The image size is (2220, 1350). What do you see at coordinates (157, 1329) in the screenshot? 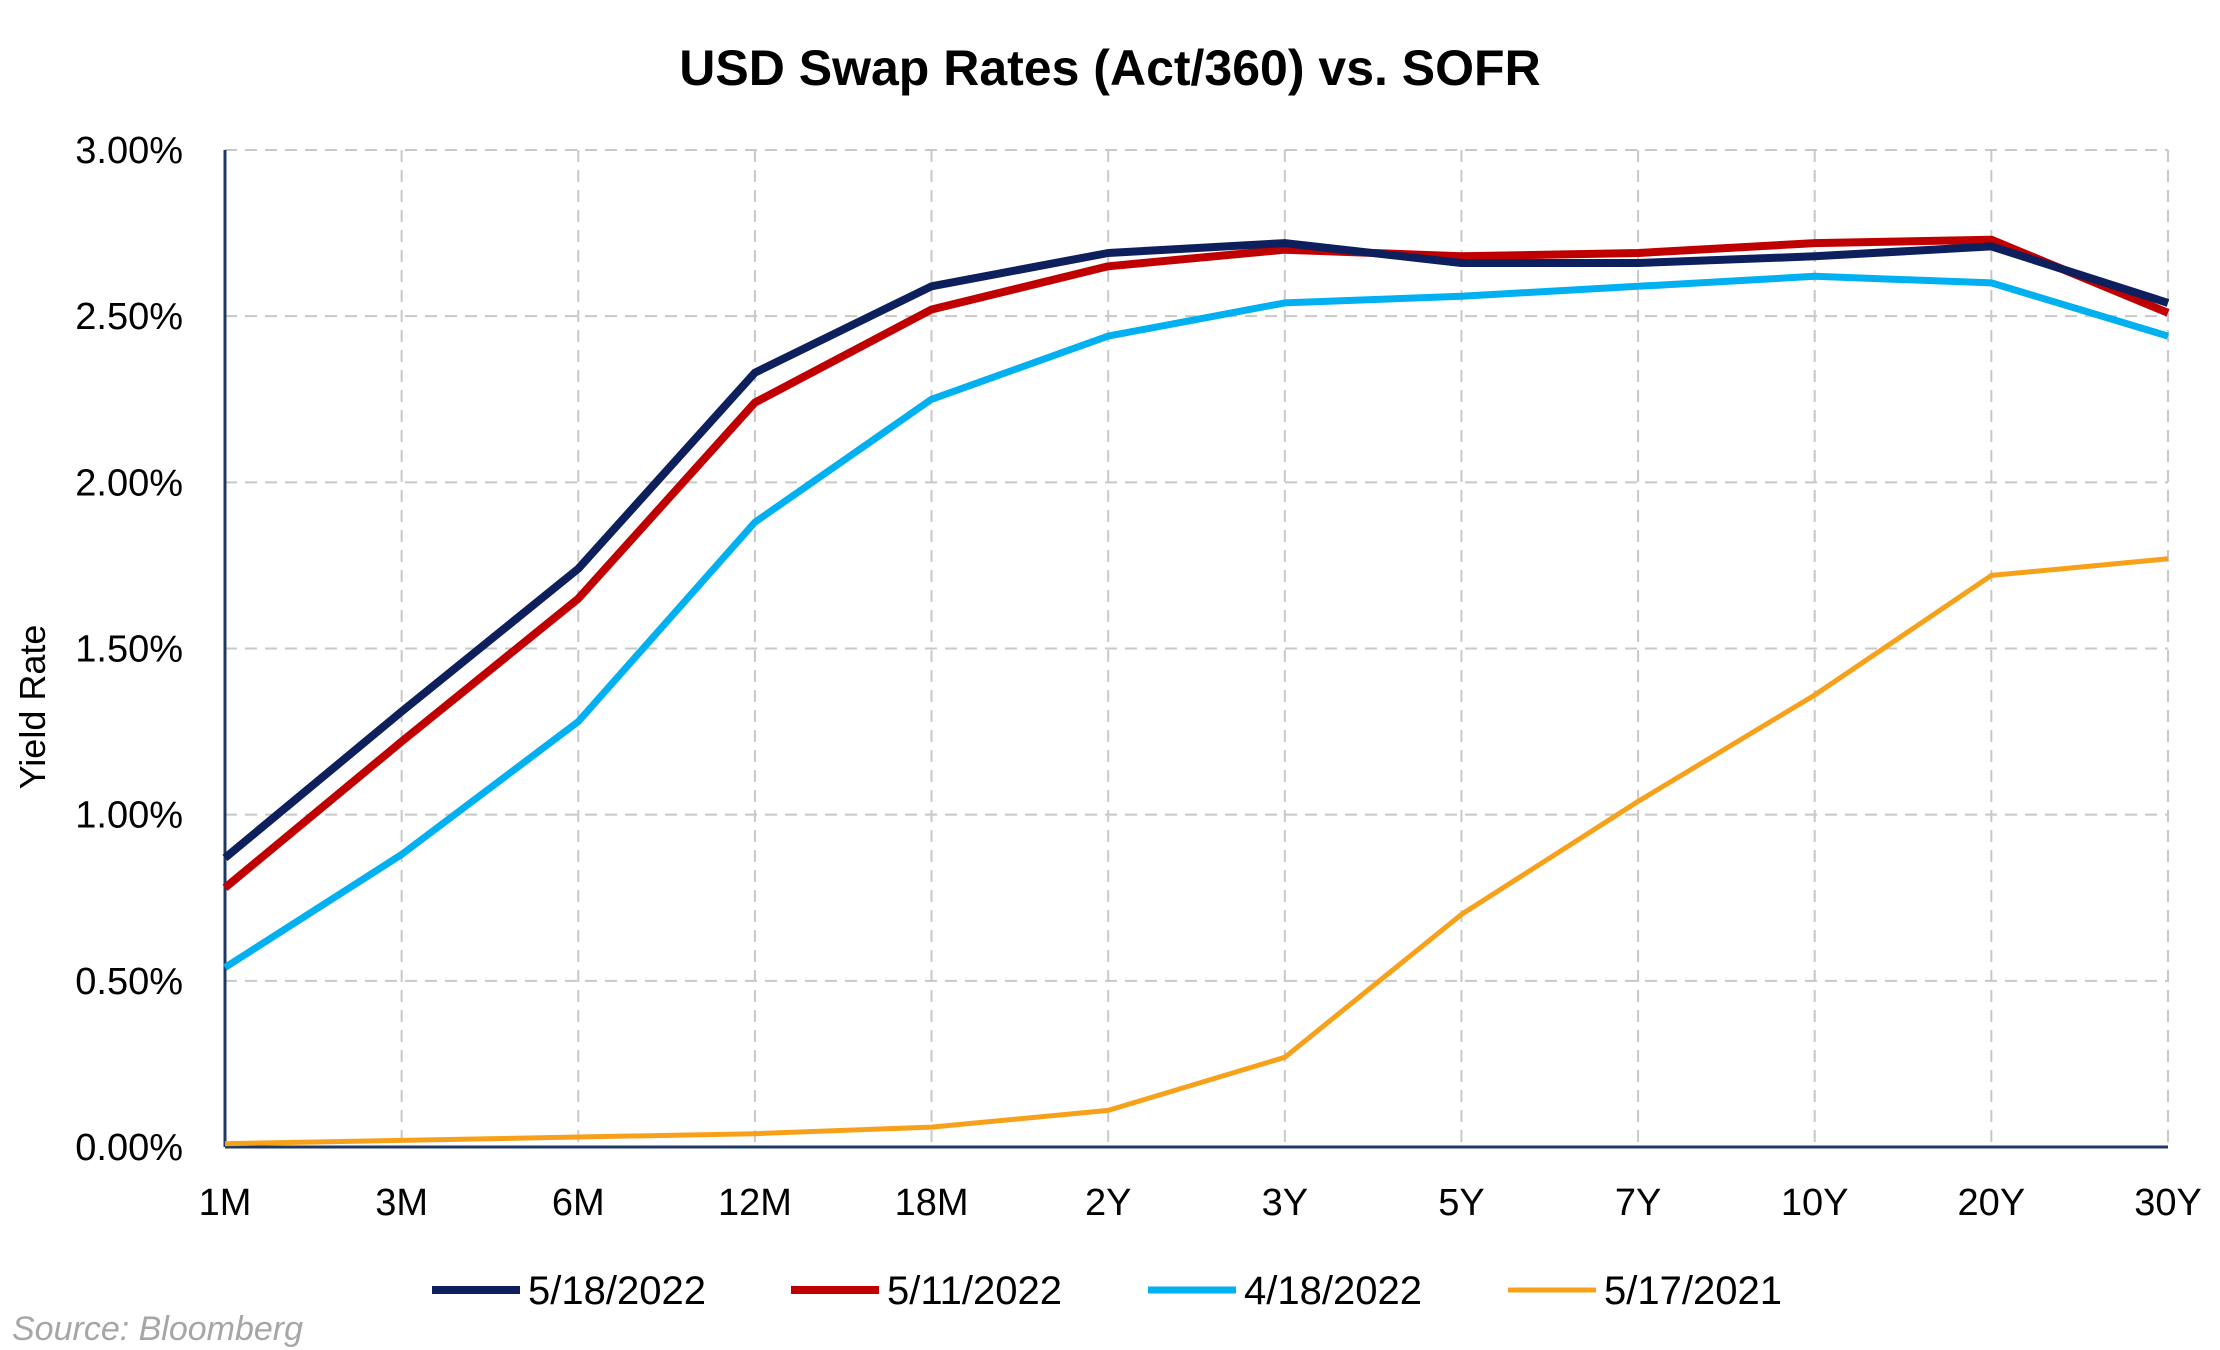
I see `source-note: Source: Bloomberg` at bounding box center [157, 1329].